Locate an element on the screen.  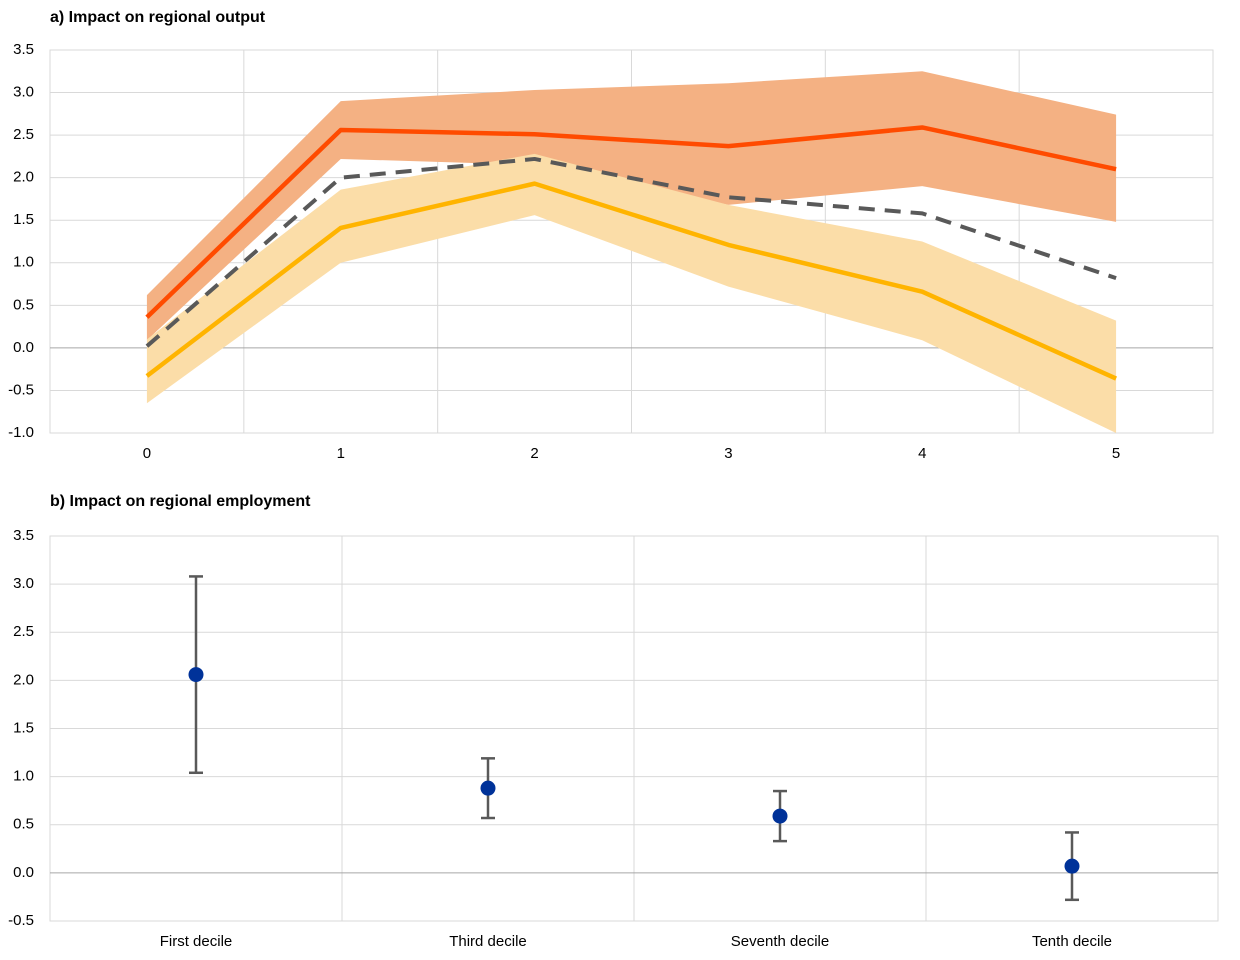
chart-title: b) Impact on regional employment is located at coordinates (180, 501).